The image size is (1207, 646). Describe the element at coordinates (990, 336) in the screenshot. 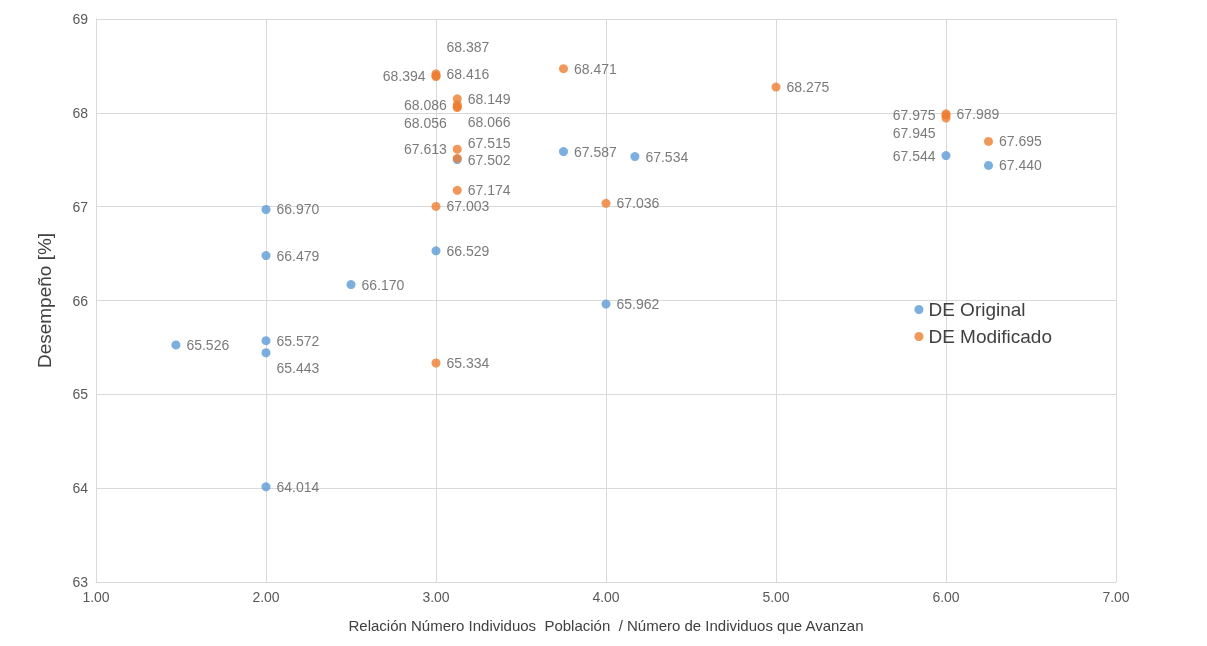

I see `legend-label: DE Modificado` at that location.